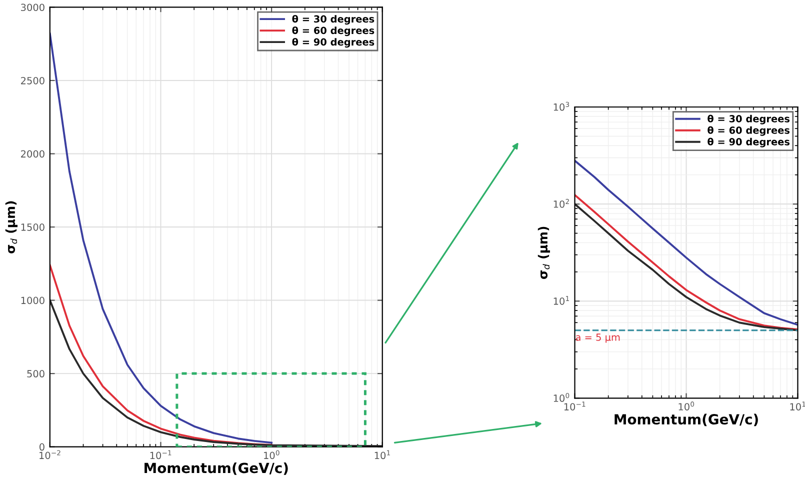 This screenshot has width=805, height=482. Describe the element at coordinates (32, 8) in the screenshot. I see `y-tick-label: 3000` at that location.